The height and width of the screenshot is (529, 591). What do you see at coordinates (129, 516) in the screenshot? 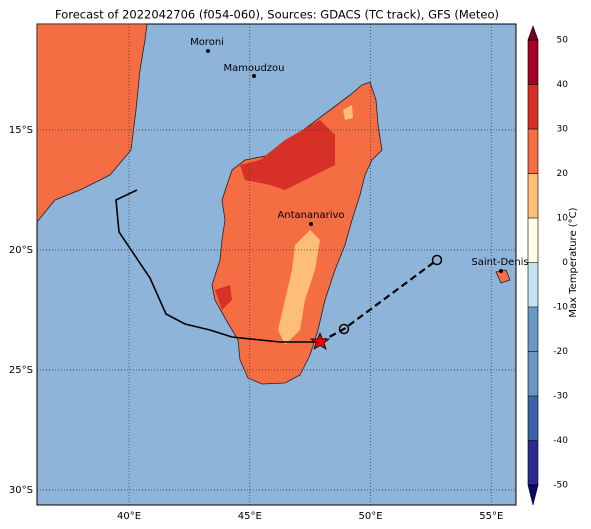
I see `x-tick-label: 40°E` at bounding box center [129, 516].